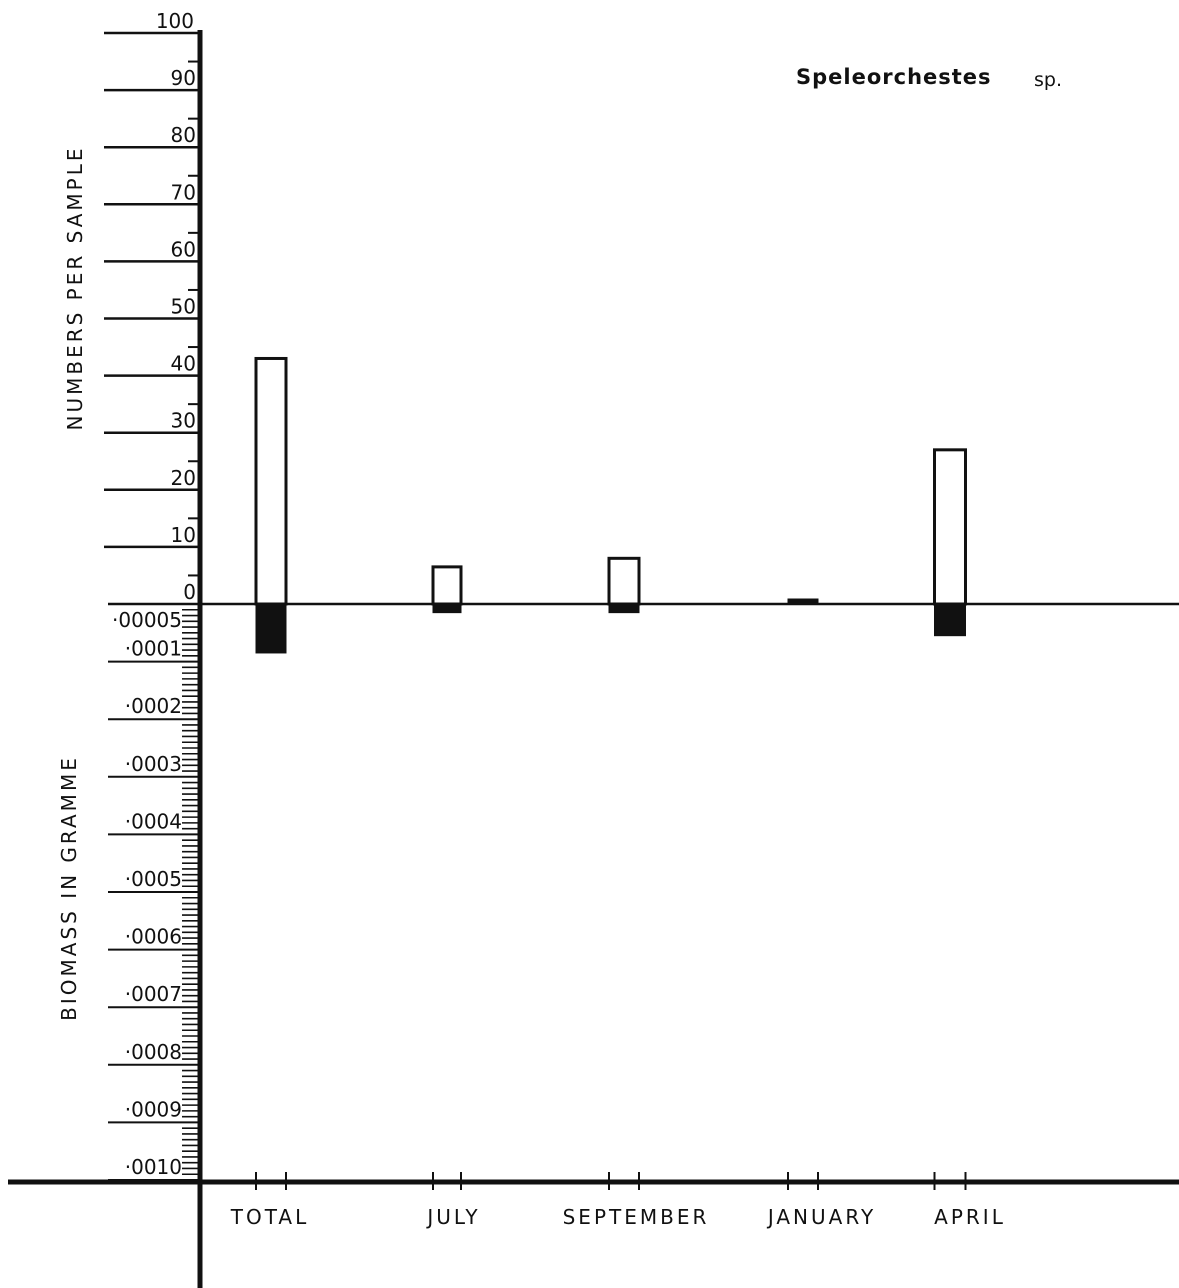 The image size is (1179, 1288). I want to click on lower-tick-label: ·0009, so click(153, 1109).